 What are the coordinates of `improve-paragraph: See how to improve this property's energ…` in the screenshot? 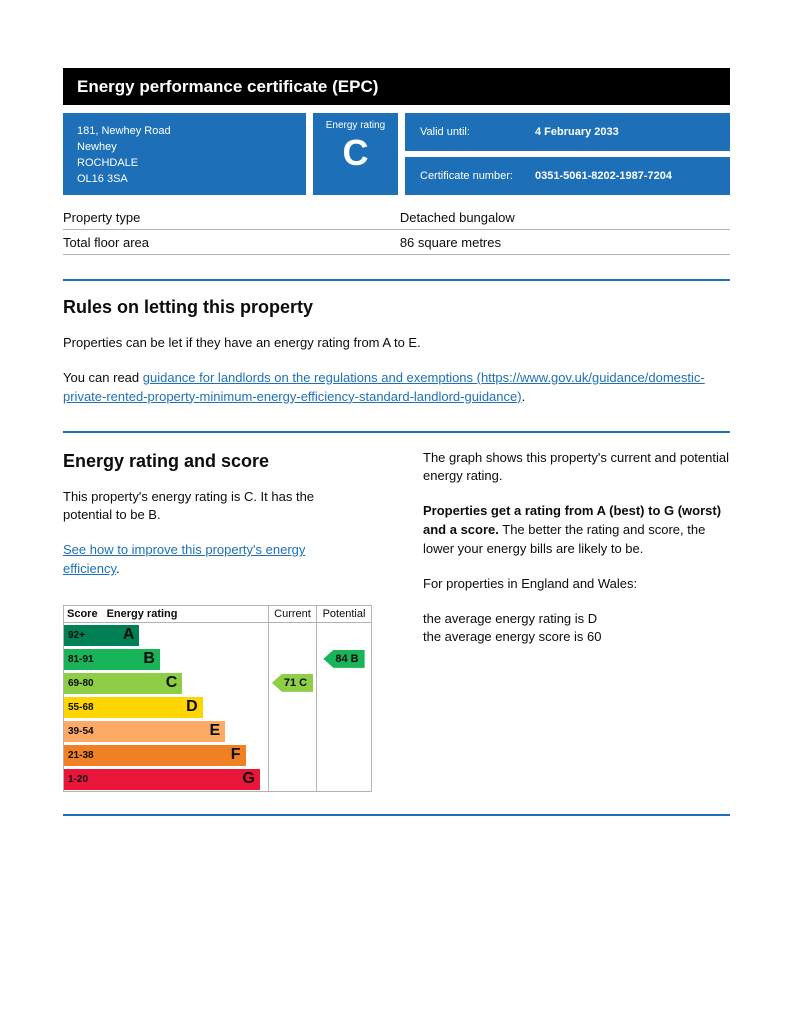 It's located at (211, 560).